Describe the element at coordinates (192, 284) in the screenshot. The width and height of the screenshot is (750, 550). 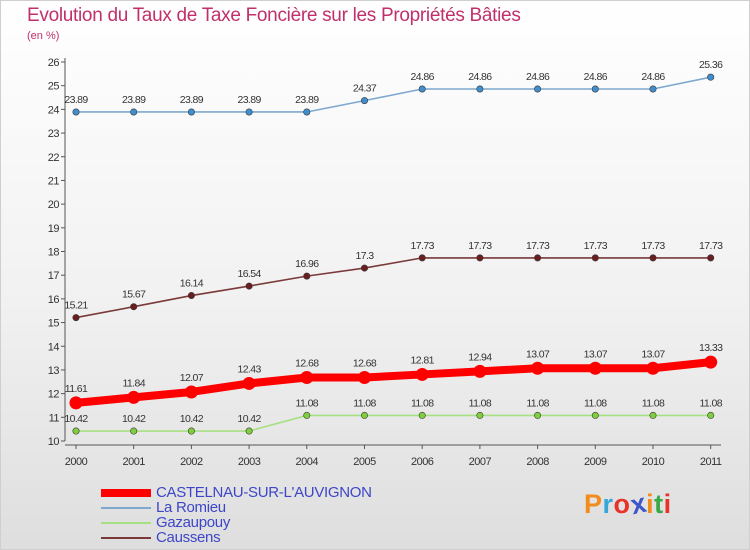
I see `data-label-caussens: 16.14` at that location.